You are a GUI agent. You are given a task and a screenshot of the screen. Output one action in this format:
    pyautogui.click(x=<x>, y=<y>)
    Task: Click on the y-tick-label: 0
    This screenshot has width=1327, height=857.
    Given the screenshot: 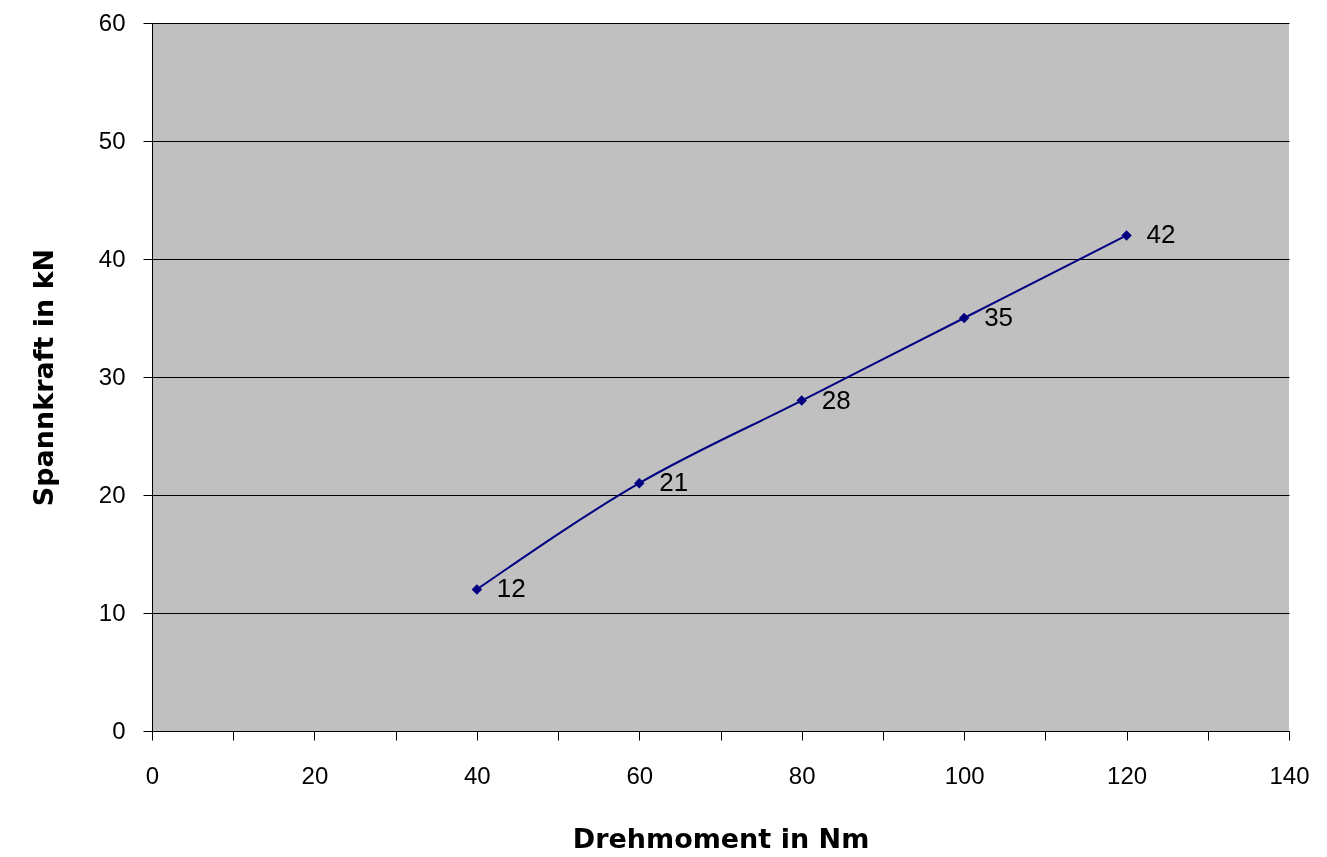 What is the action you would take?
    pyautogui.click(x=119, y=730)
    